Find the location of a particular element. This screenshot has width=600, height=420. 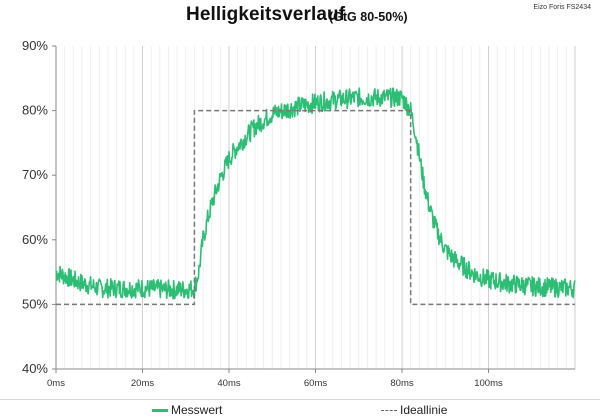

x-tick-label: 20ms is located at coordinates (142, 383).